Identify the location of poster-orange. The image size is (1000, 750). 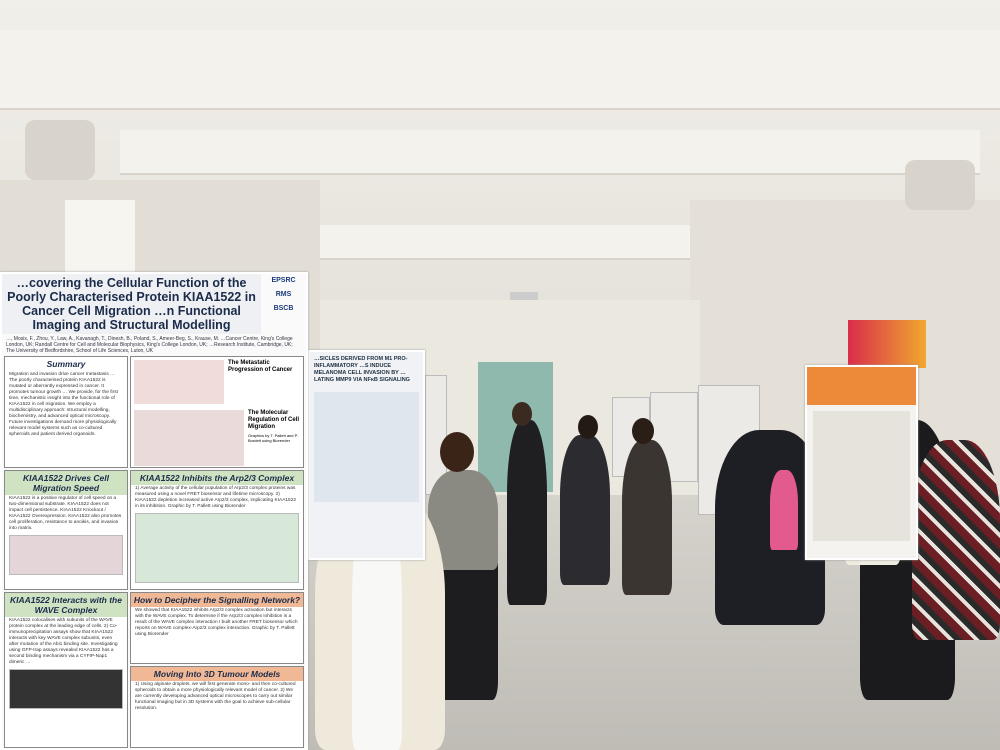
(861, 462).